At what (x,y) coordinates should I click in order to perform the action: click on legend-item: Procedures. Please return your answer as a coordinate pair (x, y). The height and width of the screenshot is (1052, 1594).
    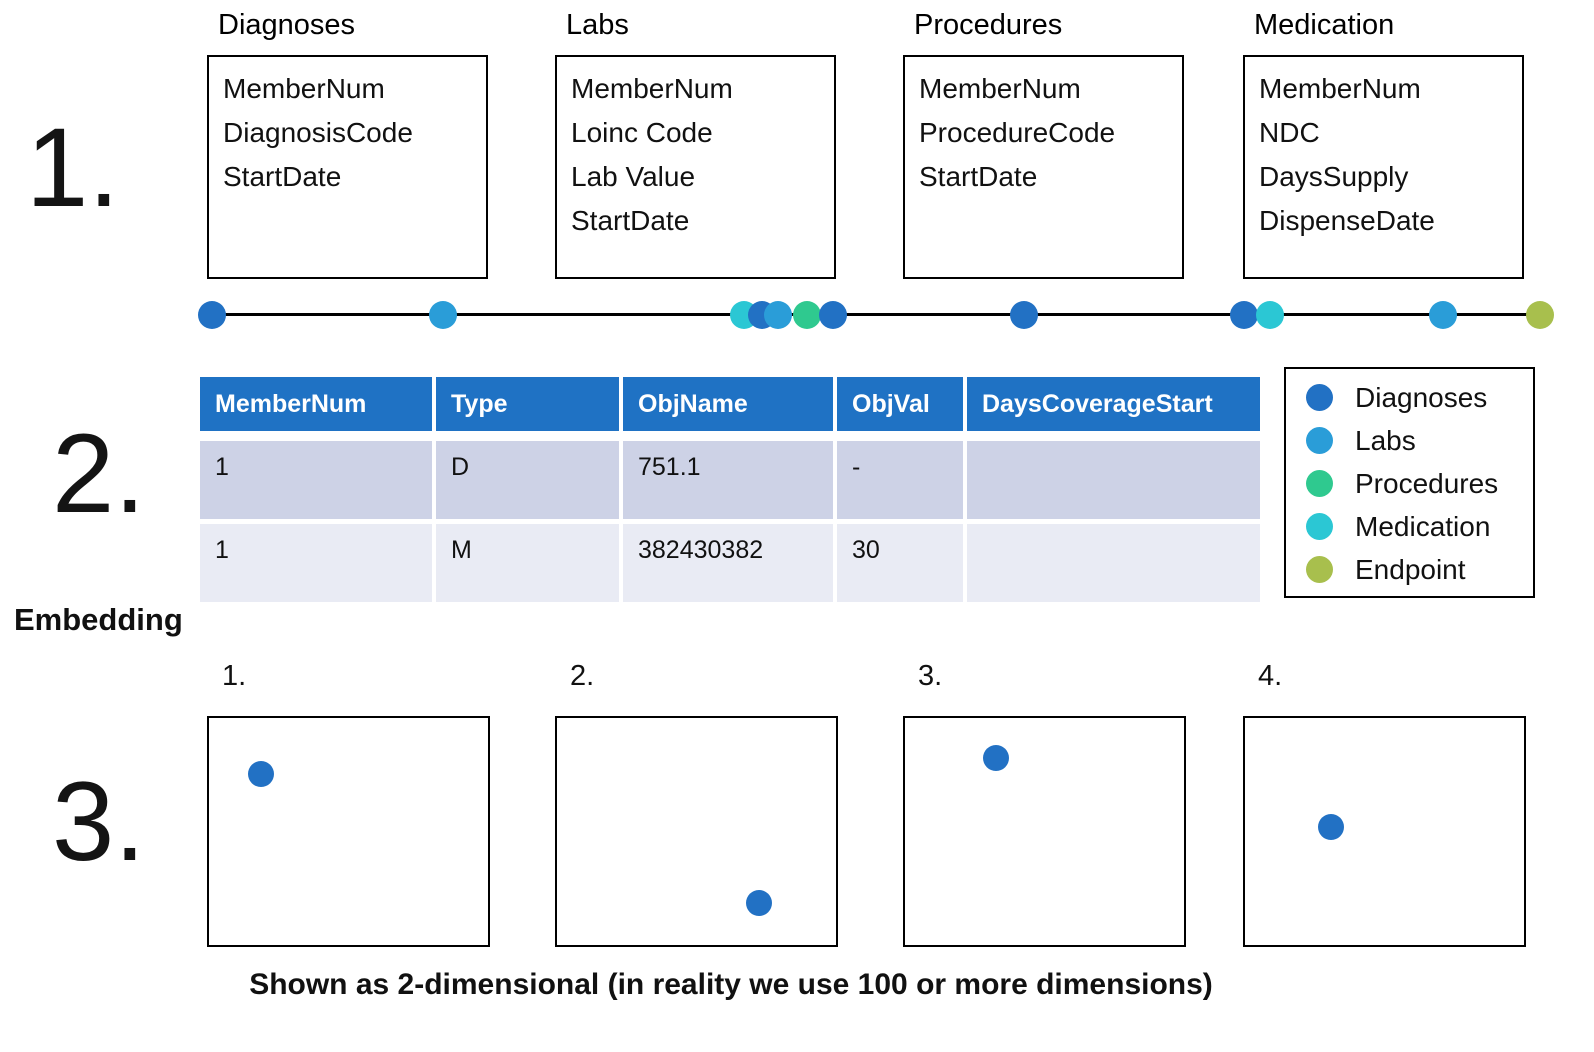
    Looking at the image, I should click on (1409, 483).